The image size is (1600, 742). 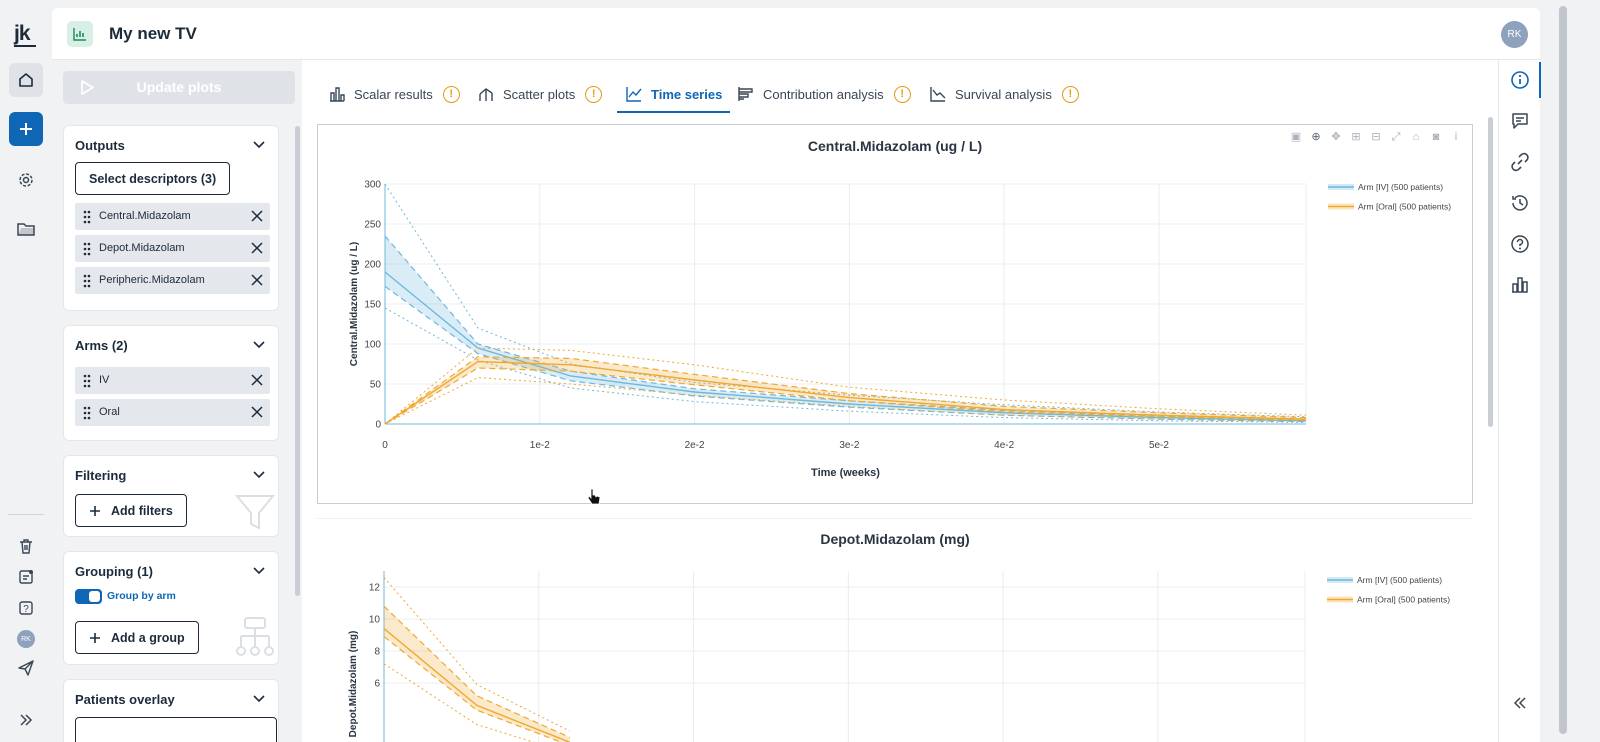 I want to click on notes-button, so click(x=26, y=577).